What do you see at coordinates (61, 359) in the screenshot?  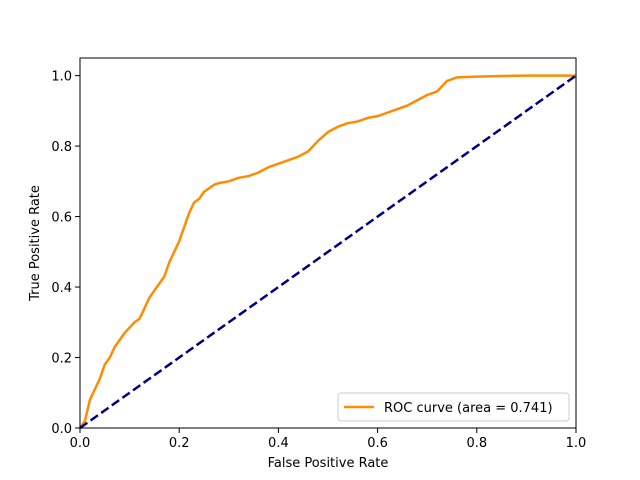 I see `y-tick-label: 0.2` at bounding box center [61, 359].